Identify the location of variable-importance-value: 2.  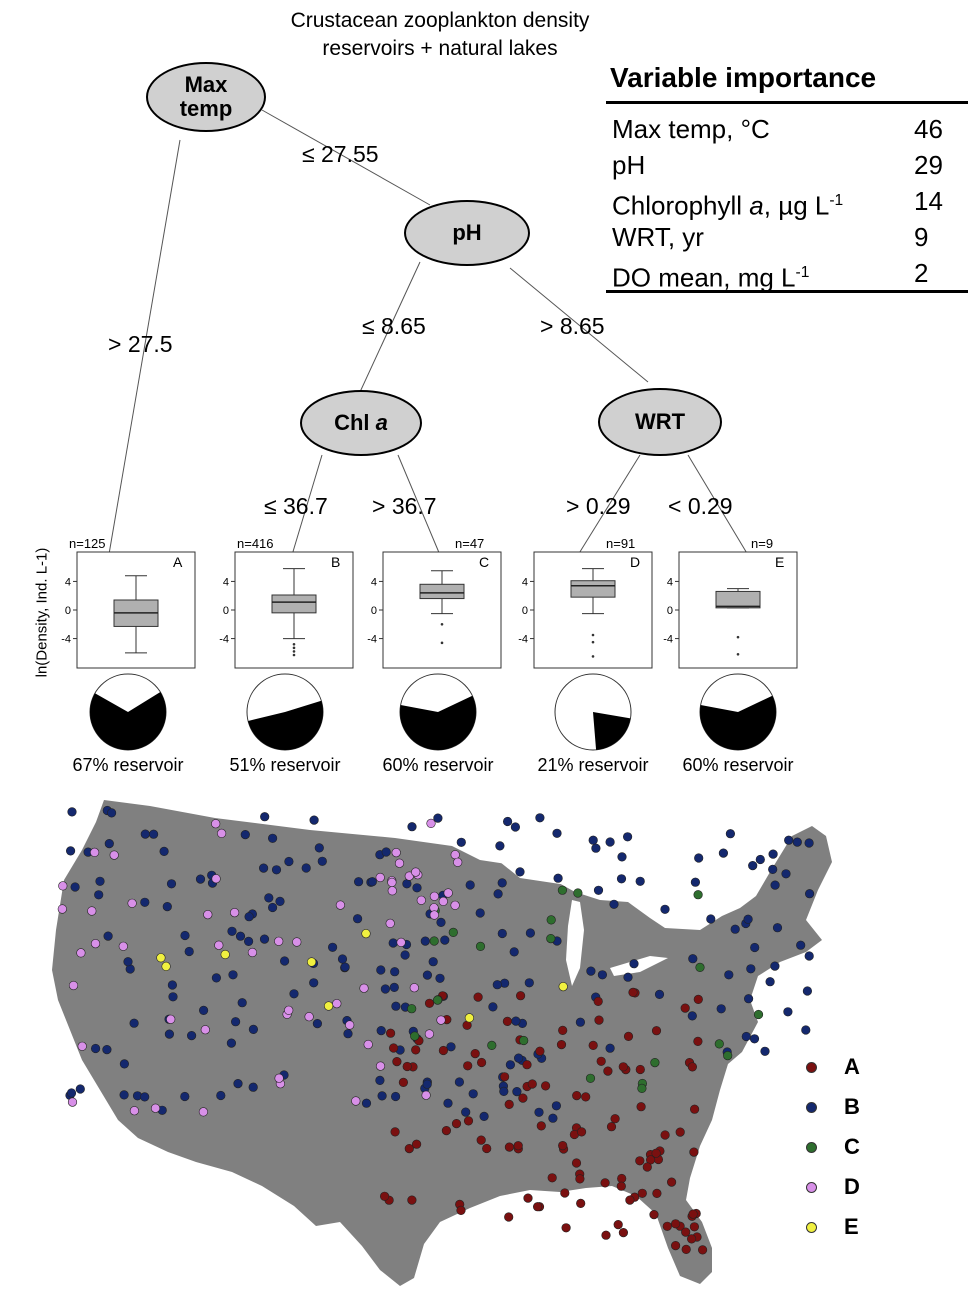
(921, 273).